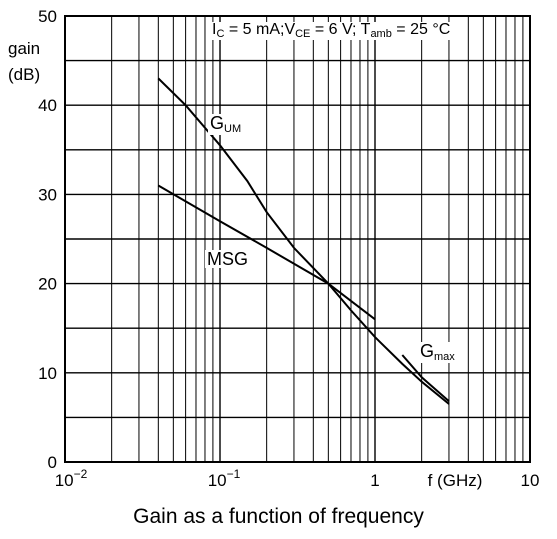  Describe the element at coordinates (233, 129) in the screenshot. I see `gum-label-sub: UM` at that location.